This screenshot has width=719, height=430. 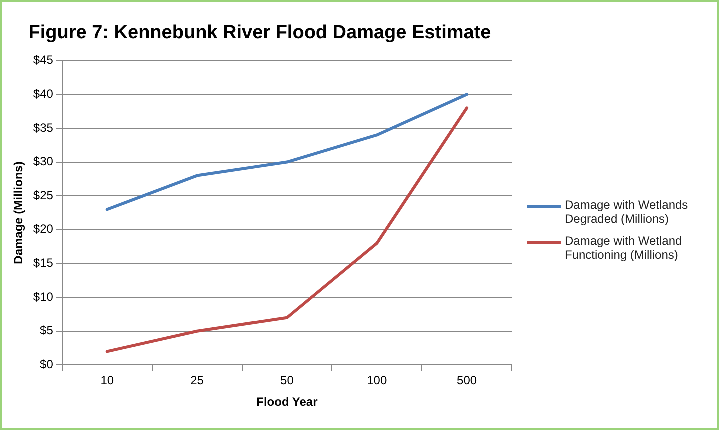 I want to click on x-tick-label: 50, so click(x=287, y=381).